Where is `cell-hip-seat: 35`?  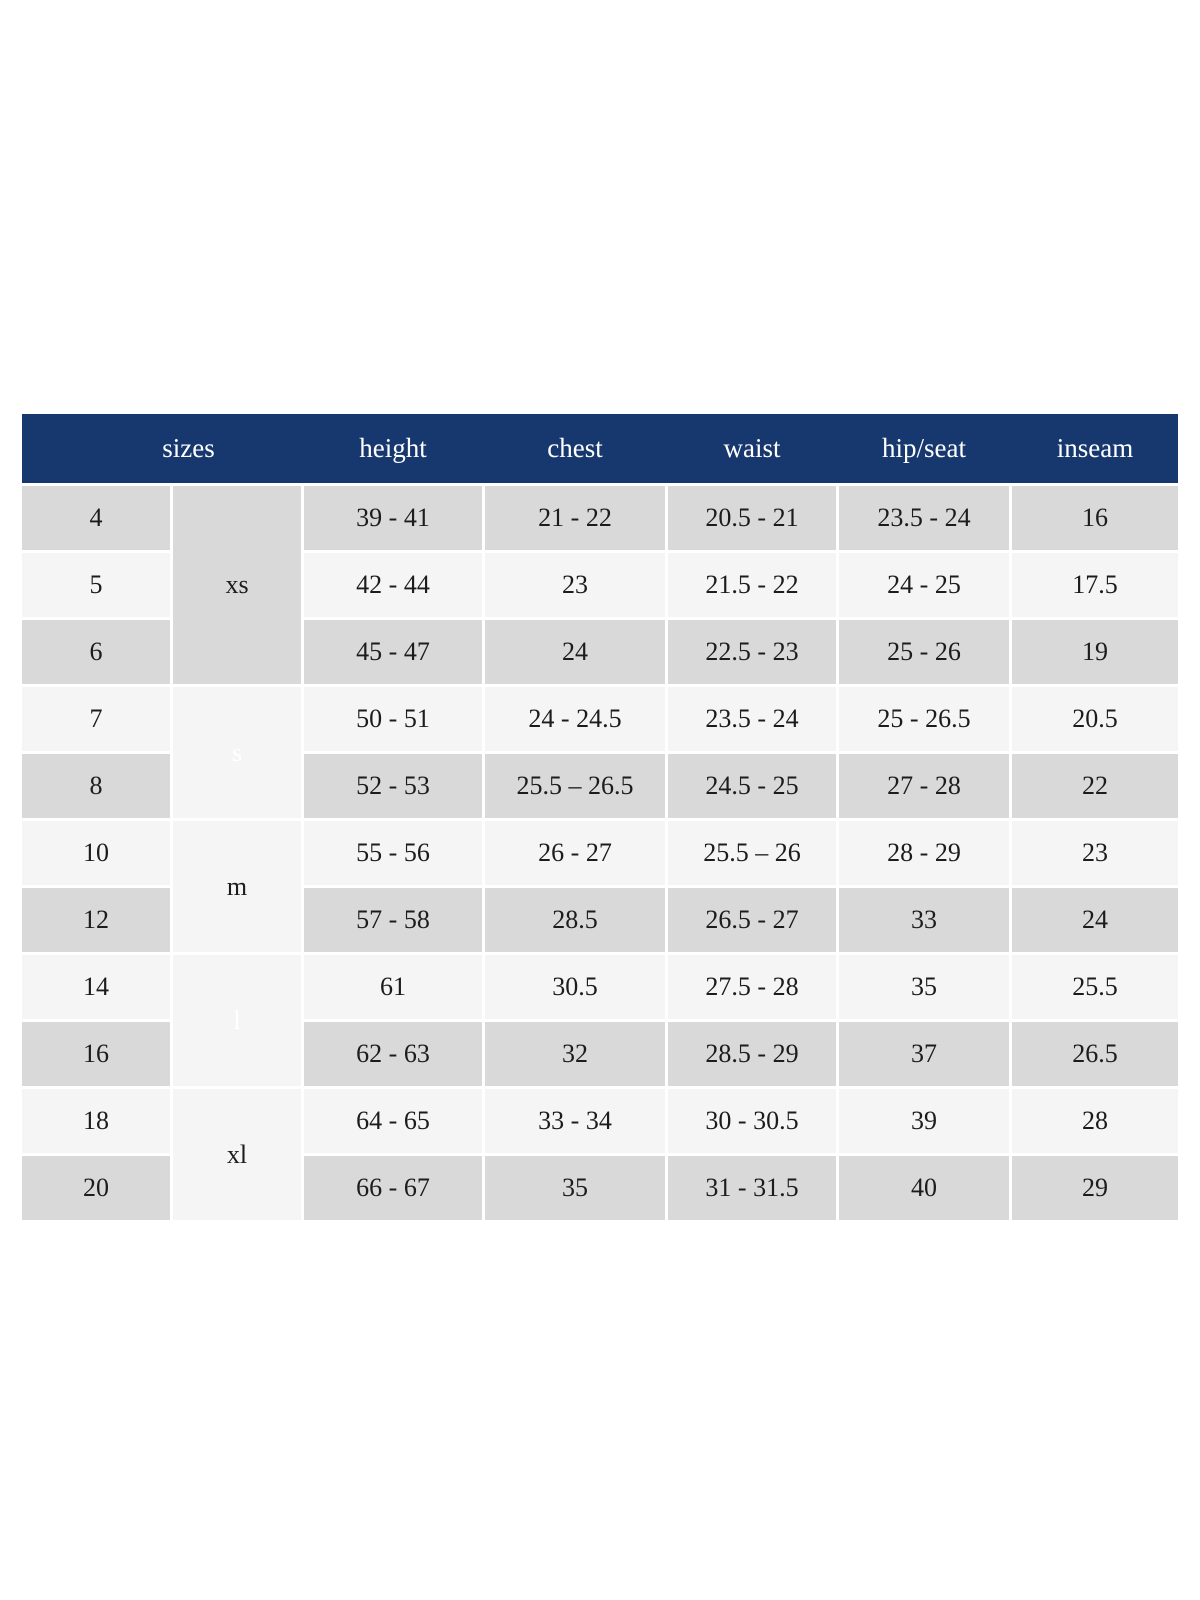
cell-hip-seat: 35 is located at coordinates (924, 987).